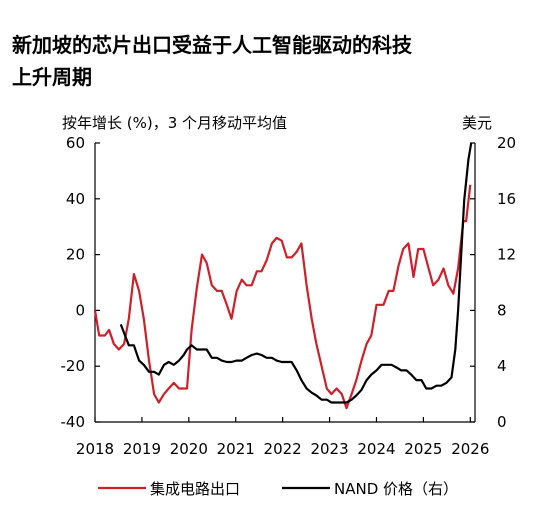 The width and height of the screenshot is (542, 515). I want to click on chart-title: 上升周期, so click(52, 77).